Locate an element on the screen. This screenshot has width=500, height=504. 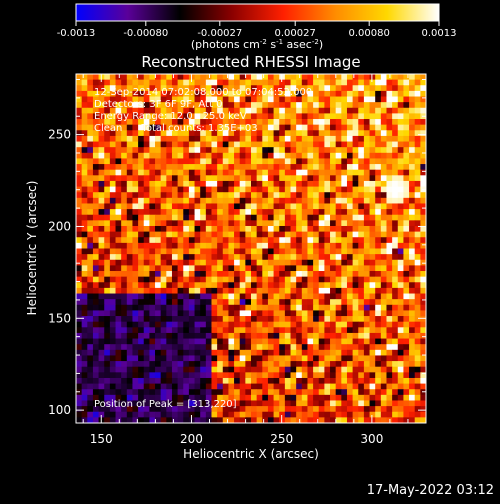
footer-timestamp: 17-May-2022 03:12 is located at coordinates (430, 490).